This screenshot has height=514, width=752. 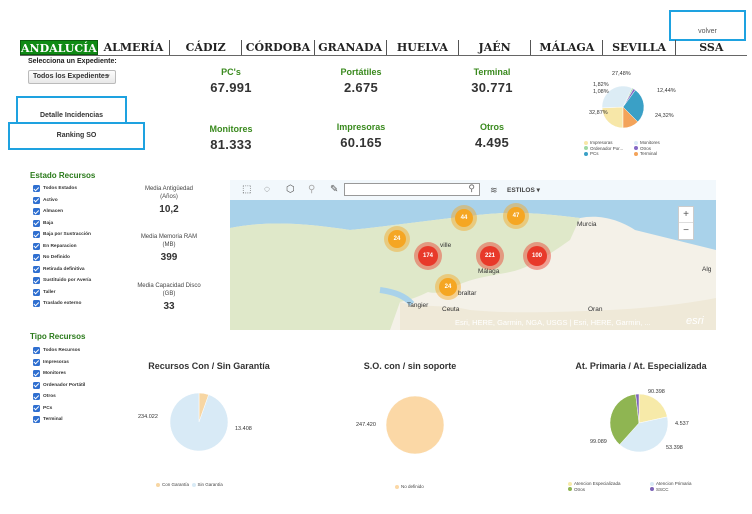 I want to click on checkbox-todos-estados: Todos Estados, so click(x=62, y=189).